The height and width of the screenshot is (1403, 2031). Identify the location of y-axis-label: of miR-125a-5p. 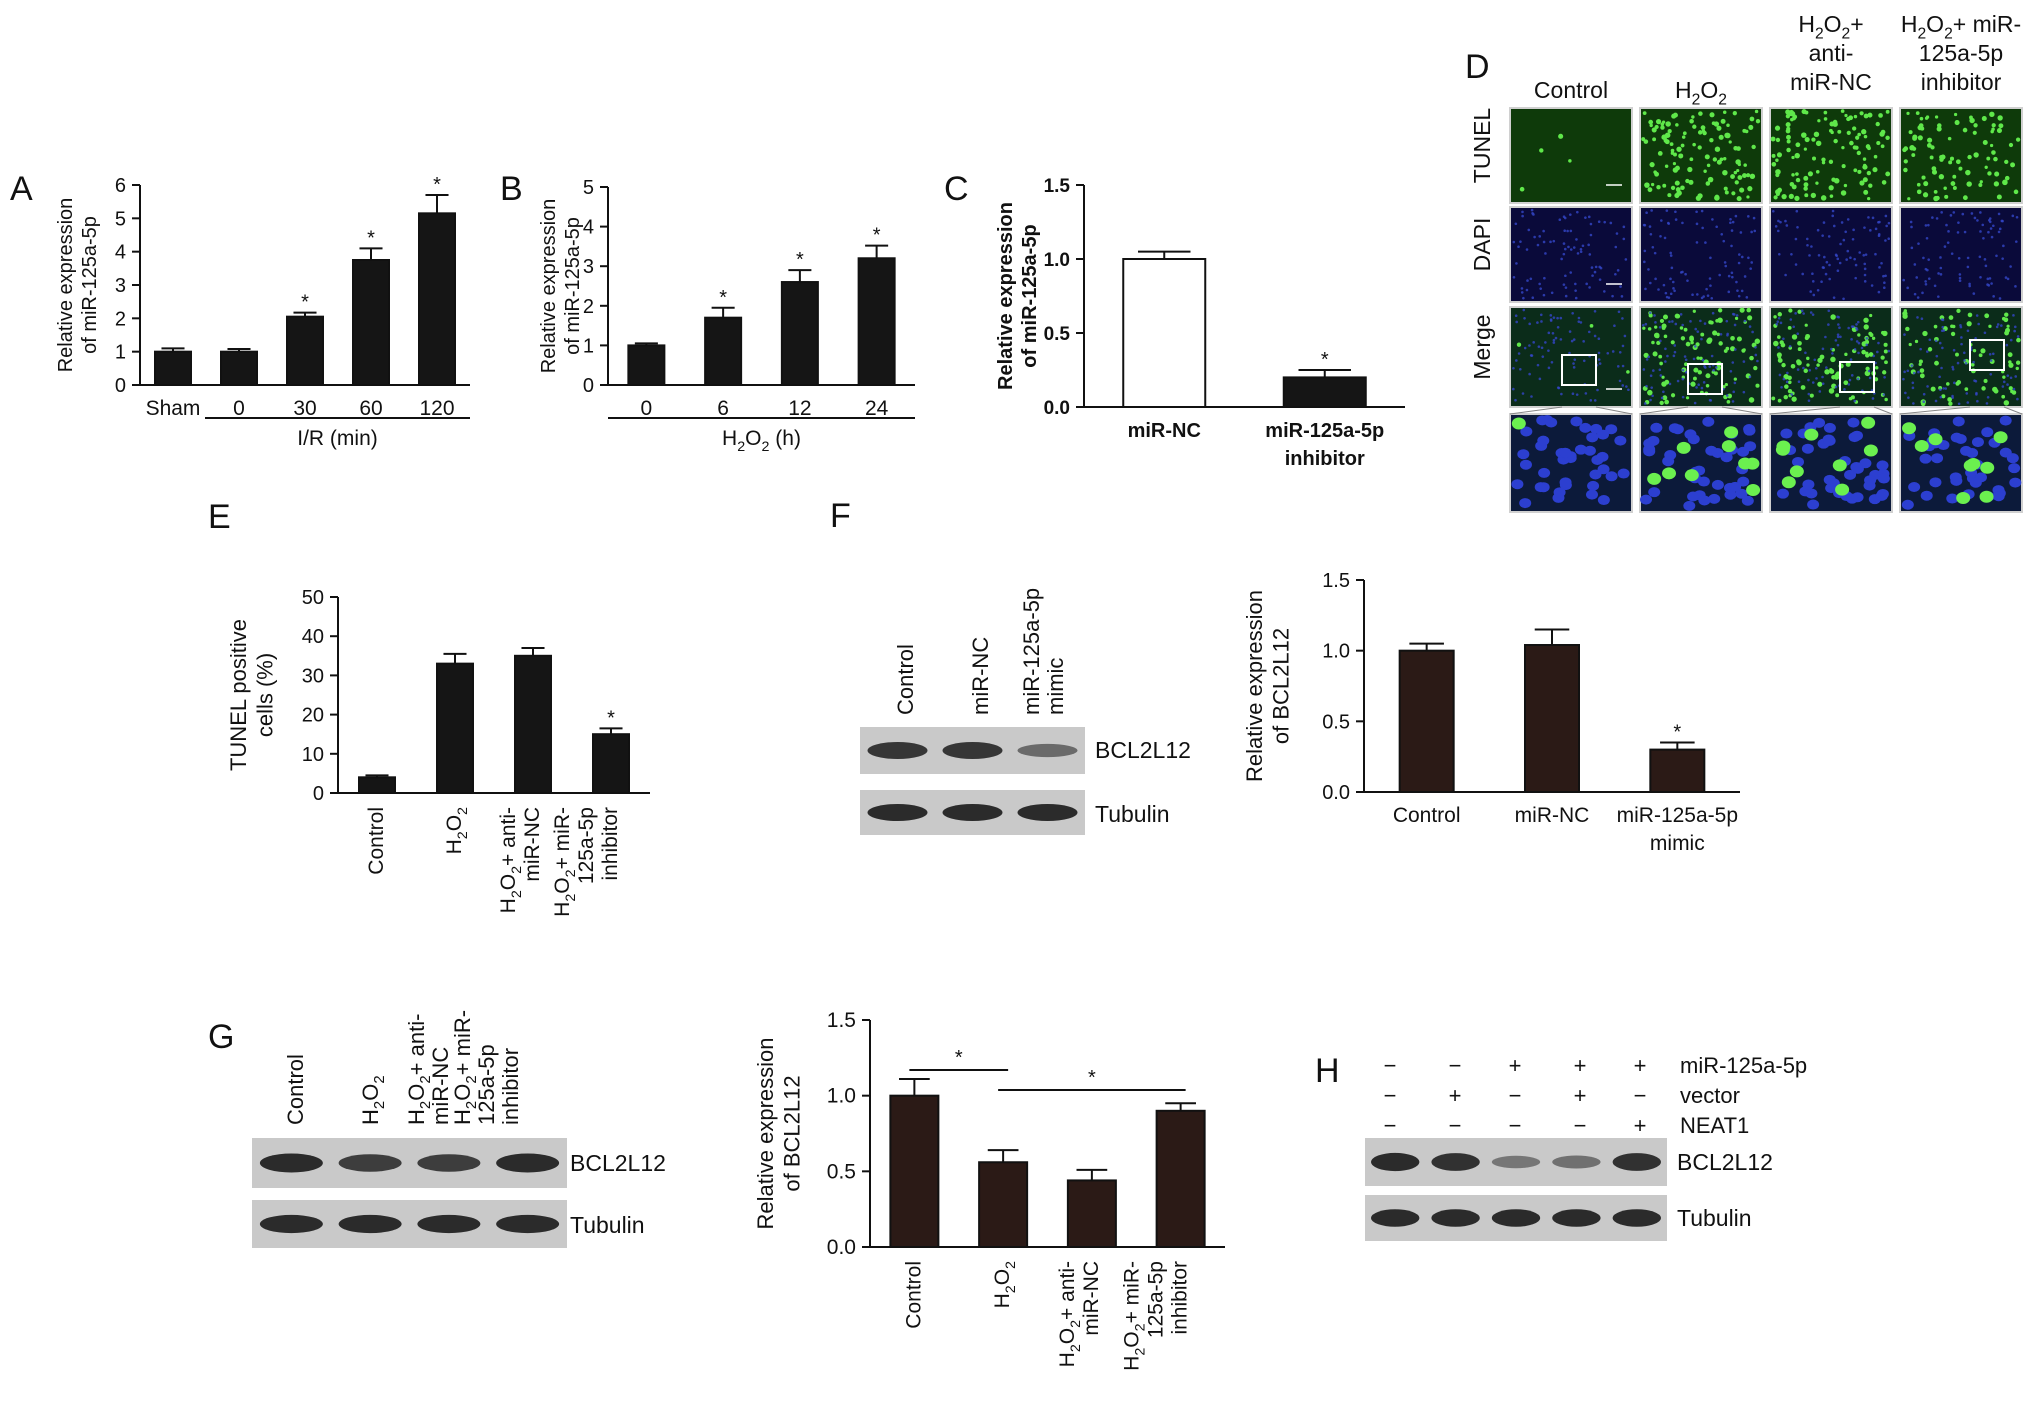
(1030, 295).